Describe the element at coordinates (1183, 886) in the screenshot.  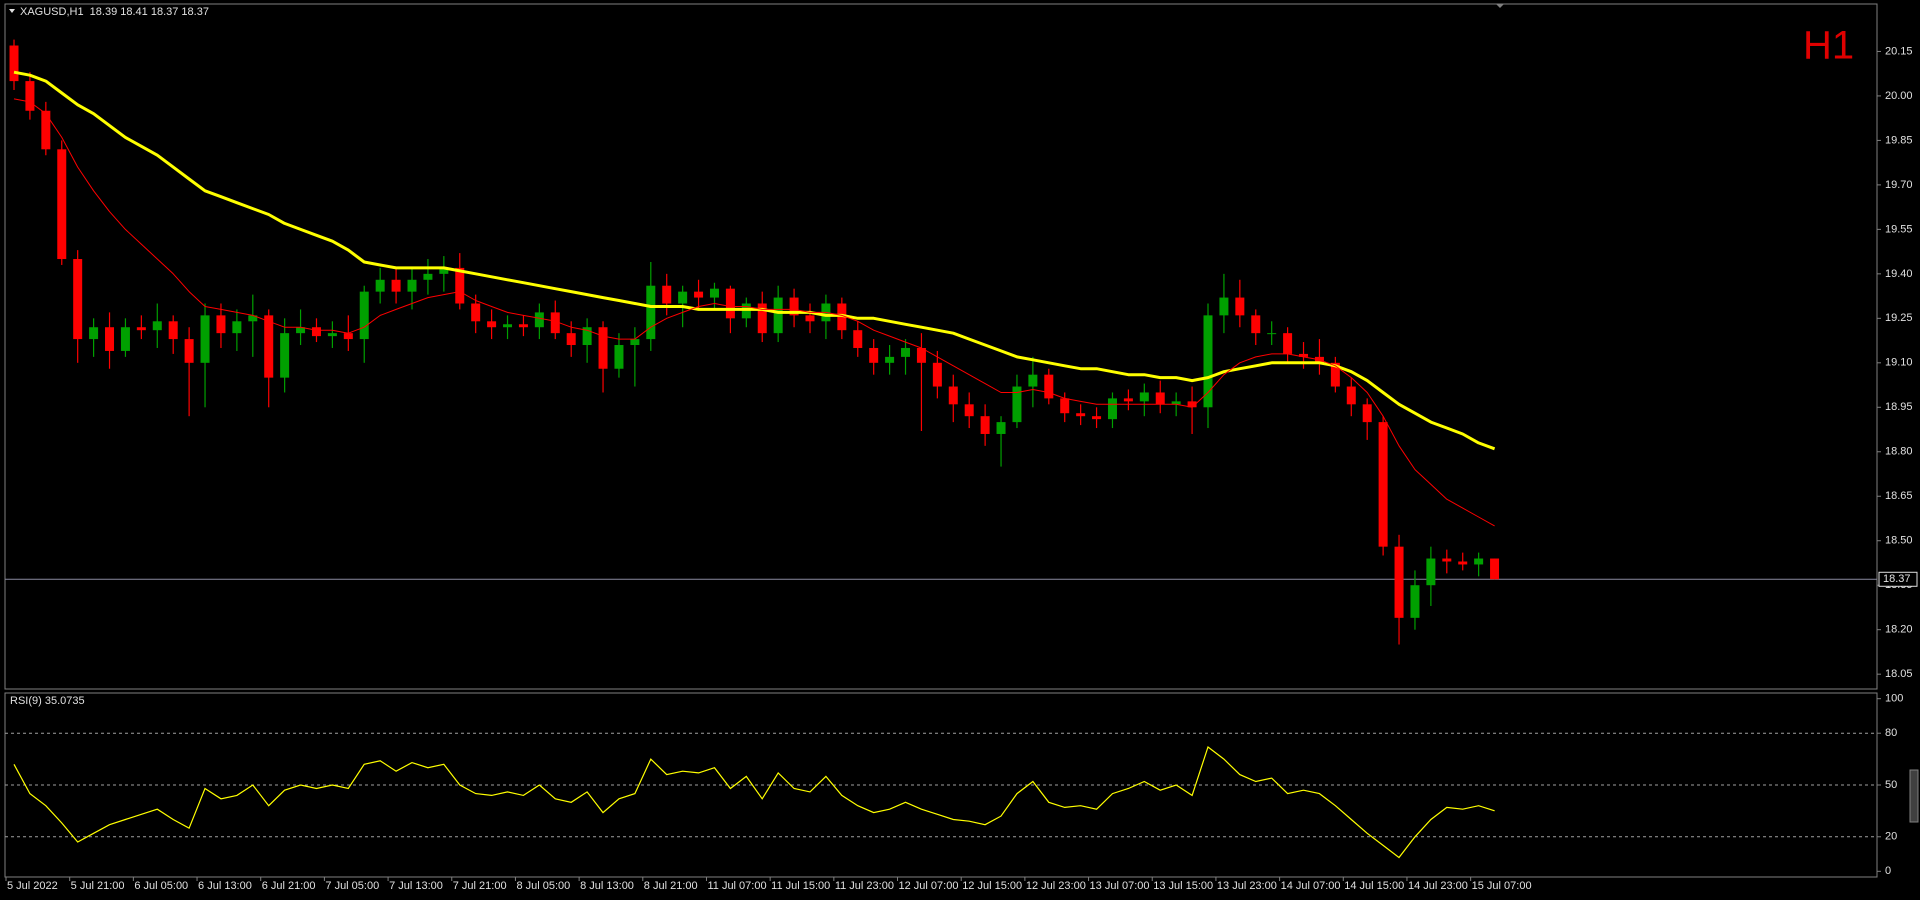
I see `x-tick-label: 13 Jul 15:00` at that location.